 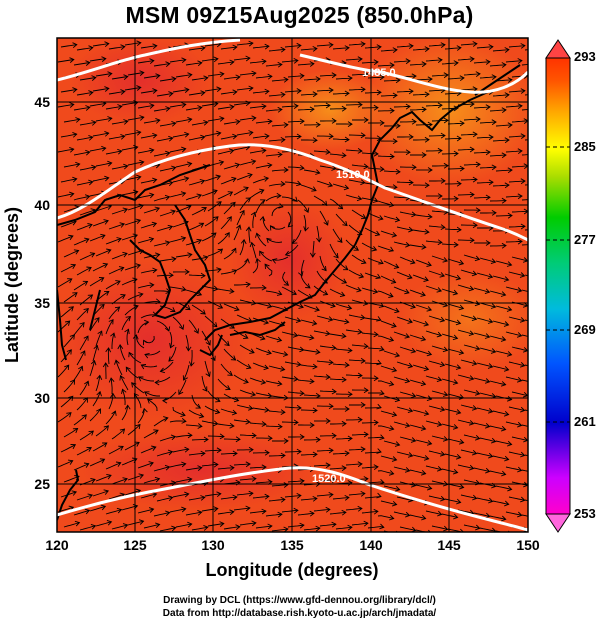 I want to click on colorbar-tick-269: 269, so click(x=585, y=329).